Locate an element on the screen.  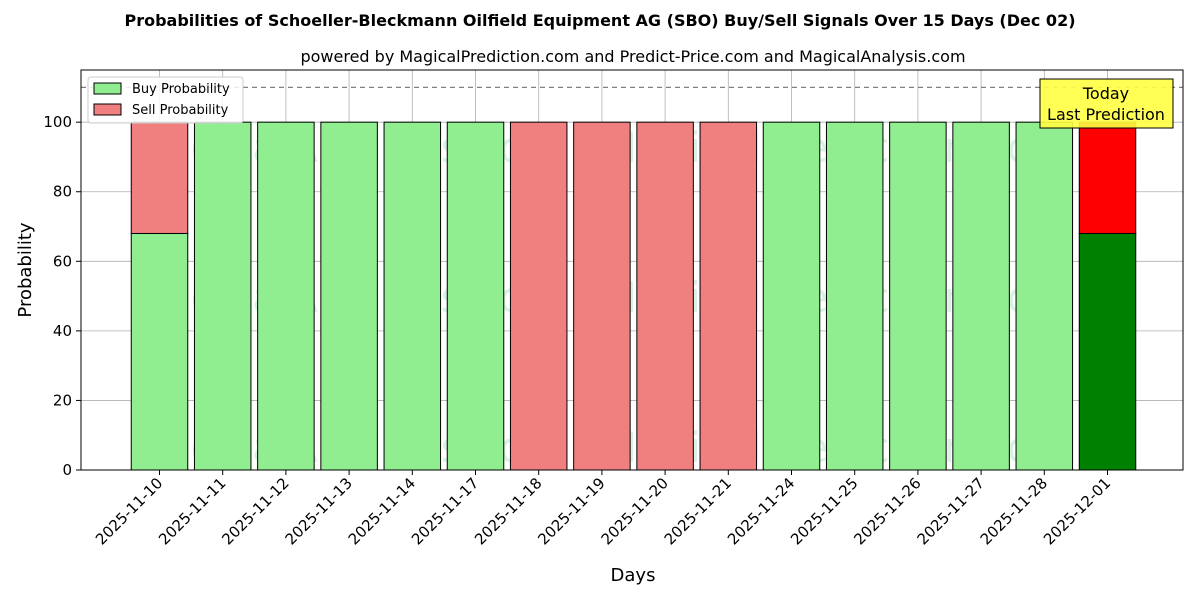
x-tick-label: 2025-11-26 is located at coordinates (887, 511).